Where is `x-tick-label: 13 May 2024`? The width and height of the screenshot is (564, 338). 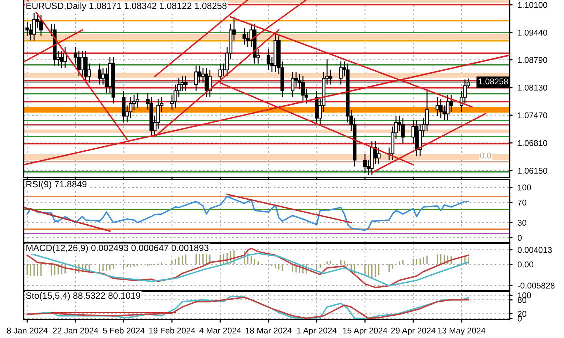 x-tick-label: 13 May 2024 is located at coordinates (462, 332).